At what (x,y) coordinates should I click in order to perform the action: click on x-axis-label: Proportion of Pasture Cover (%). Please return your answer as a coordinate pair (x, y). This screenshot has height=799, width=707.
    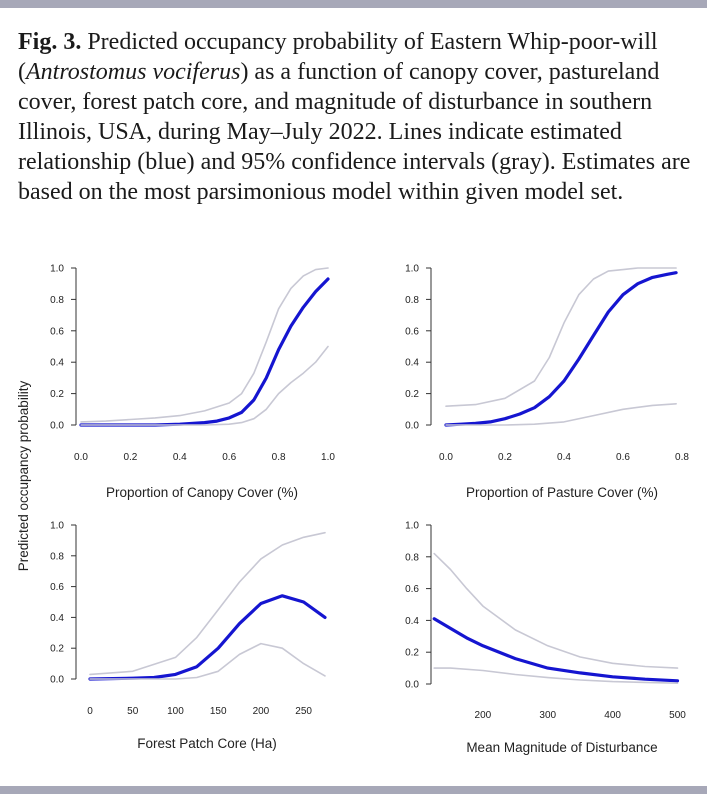
    Looking at the image, I should click on (562, 492).